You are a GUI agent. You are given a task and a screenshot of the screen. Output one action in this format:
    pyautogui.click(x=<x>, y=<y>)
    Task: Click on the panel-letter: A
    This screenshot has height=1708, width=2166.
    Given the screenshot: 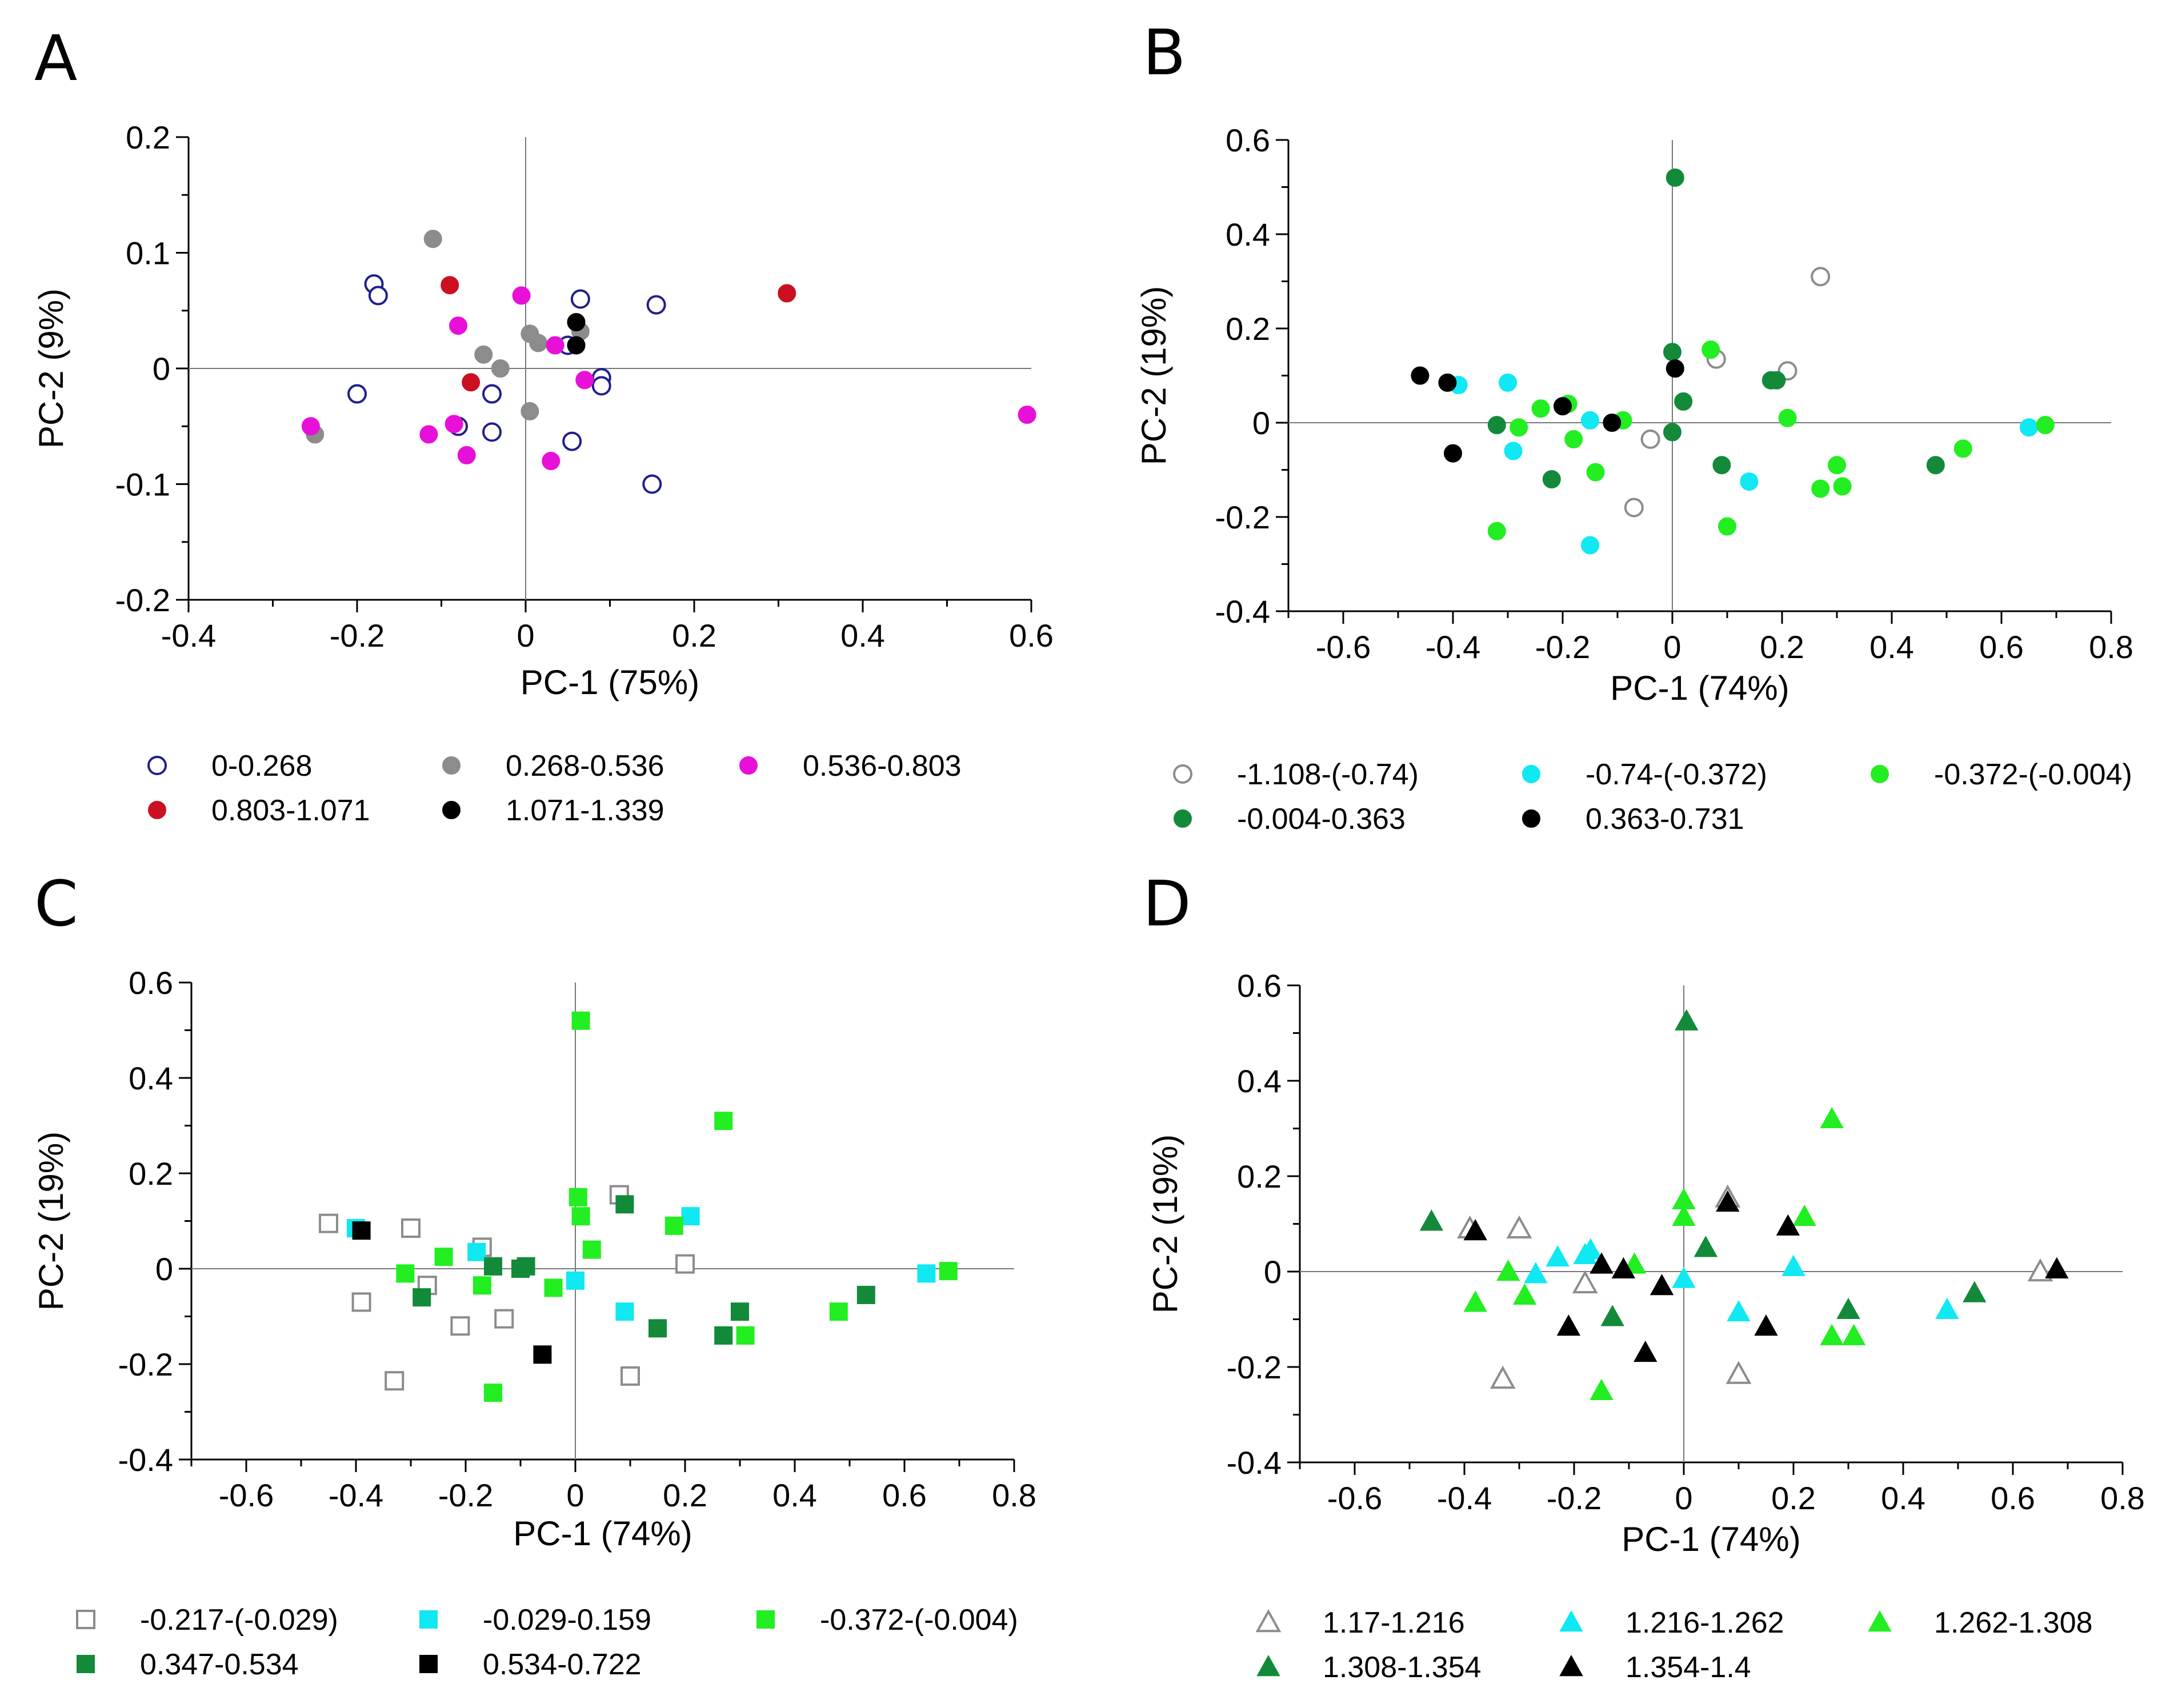 What is the action you would take?
    pyautogui.click(x=55, y=59)
    